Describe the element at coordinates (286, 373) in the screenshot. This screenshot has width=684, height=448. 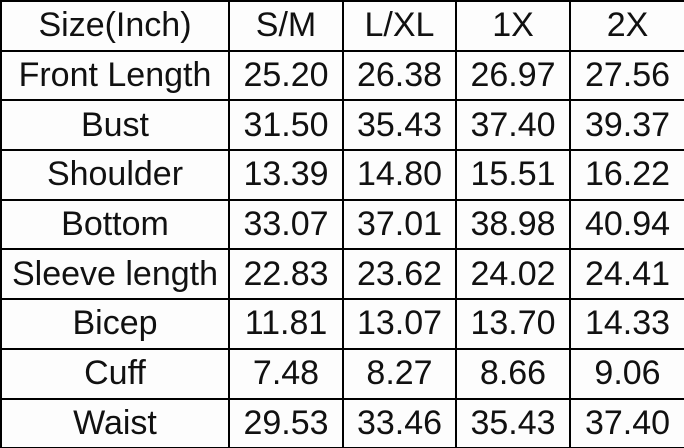
I see `size-value: 7.48` at that location.